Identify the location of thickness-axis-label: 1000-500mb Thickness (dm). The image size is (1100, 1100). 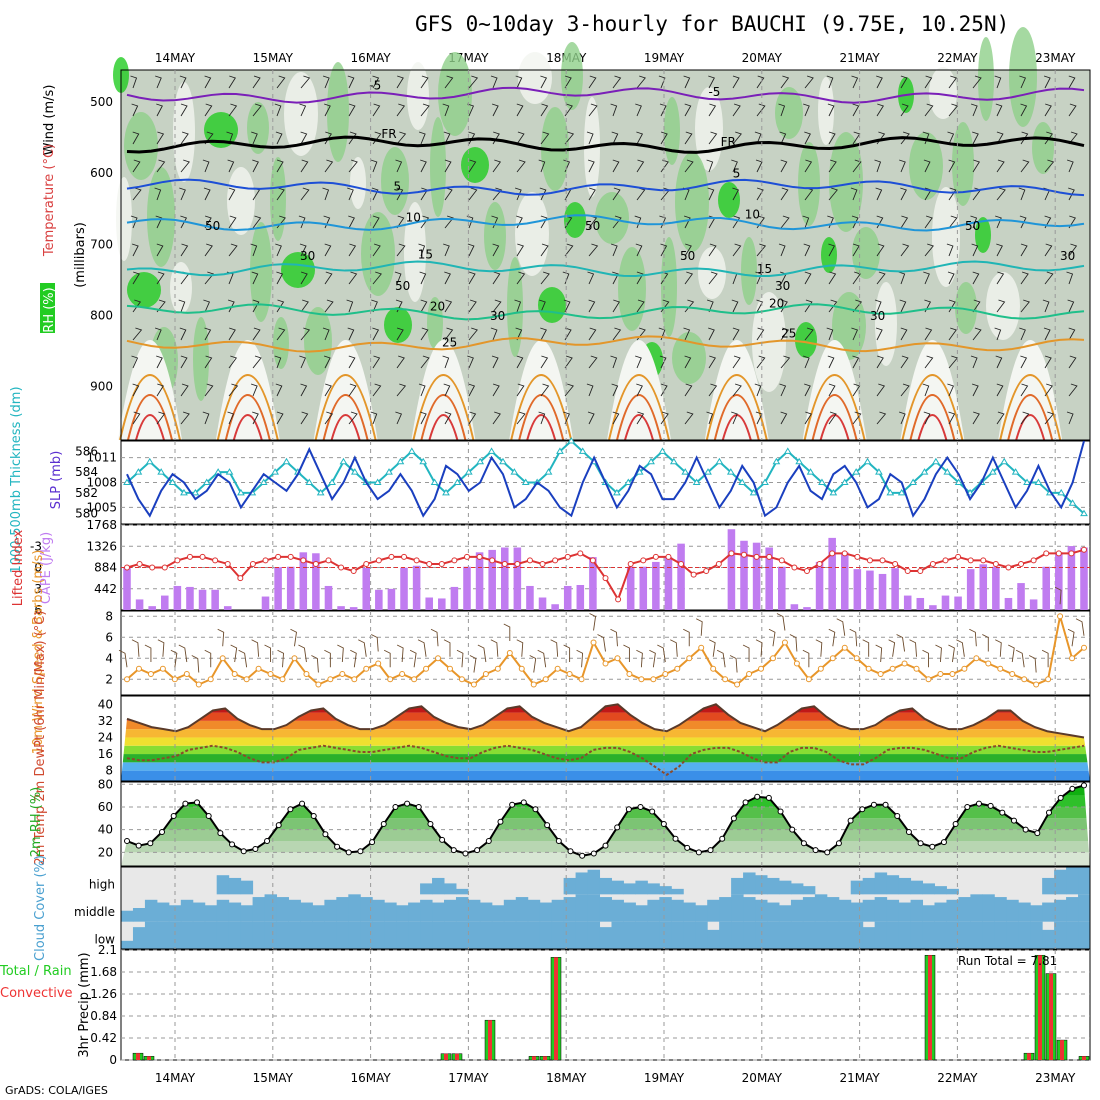
(16, 479).